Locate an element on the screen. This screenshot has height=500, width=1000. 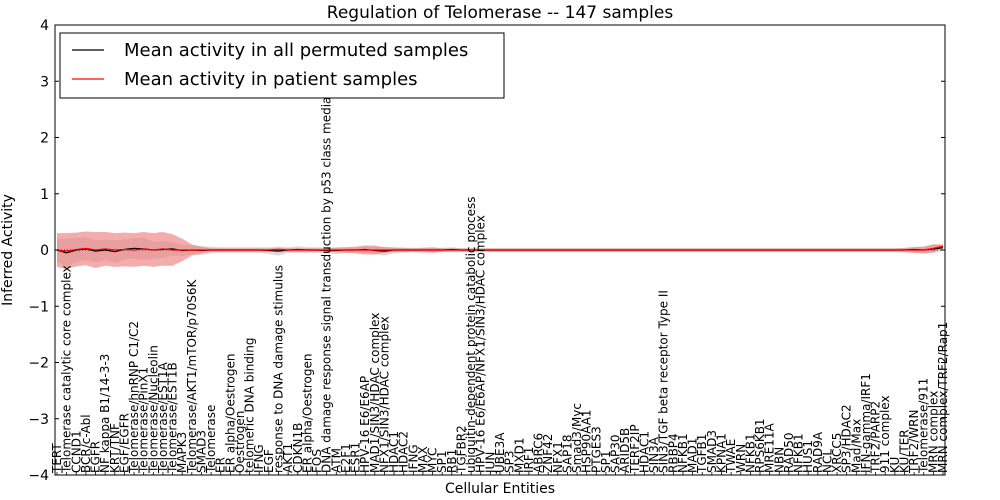
x-tick-label: Telomerase/AKT1/mTOR/p70S6K is located at coordinates (192, 376).